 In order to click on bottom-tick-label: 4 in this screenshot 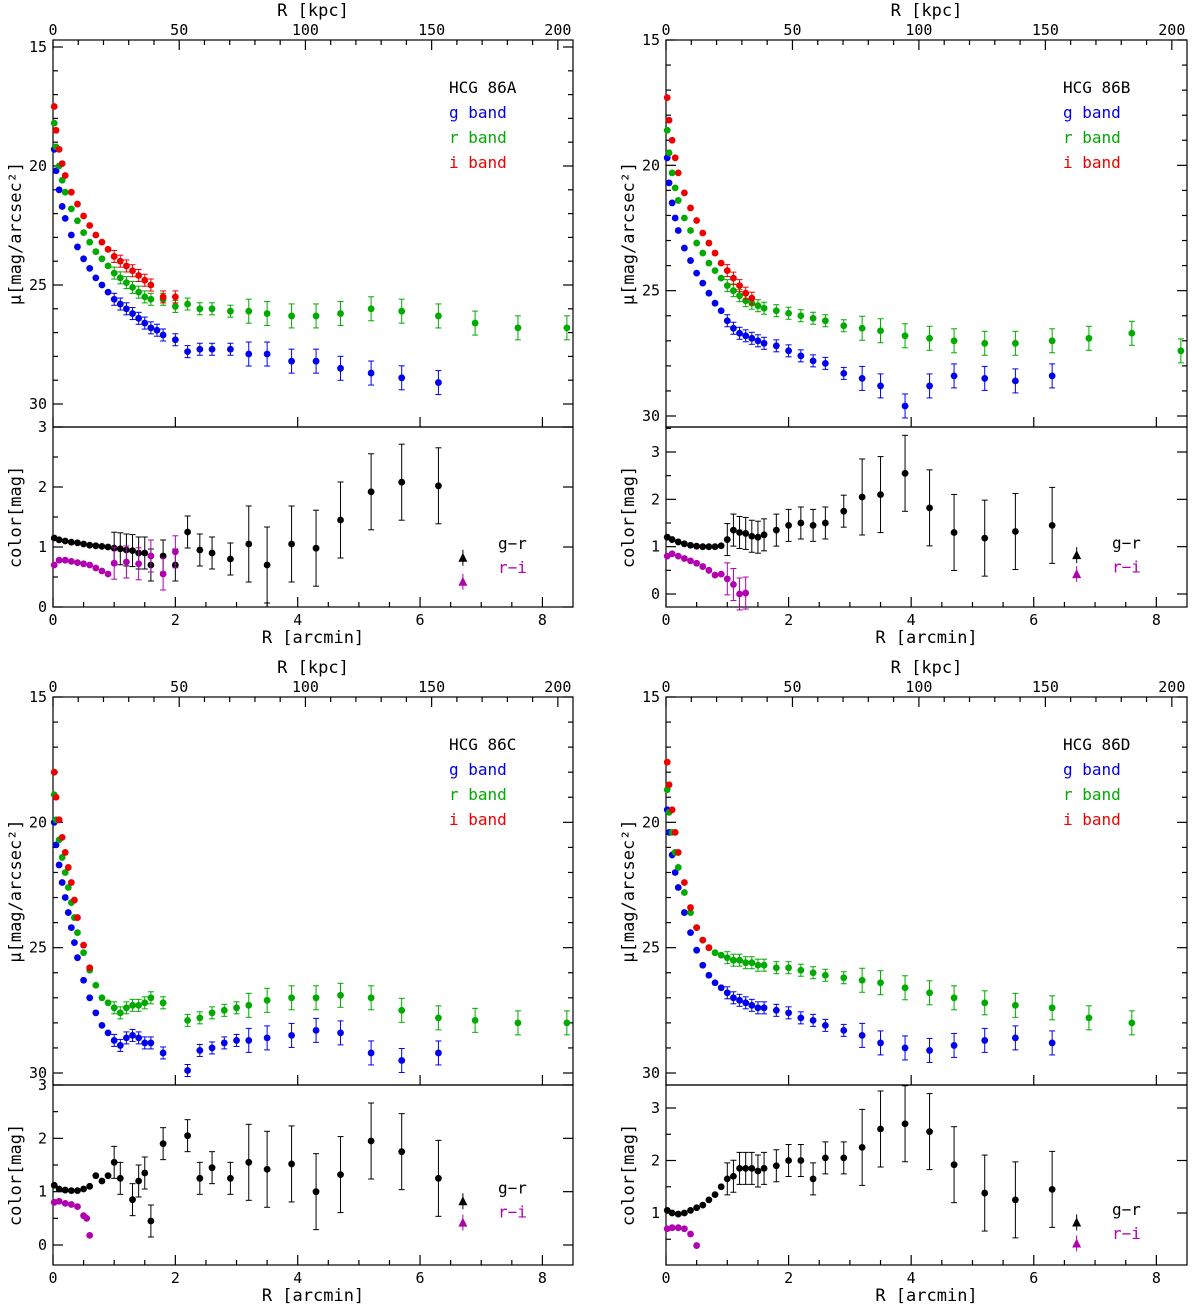, I will do `click(297, 620)`.